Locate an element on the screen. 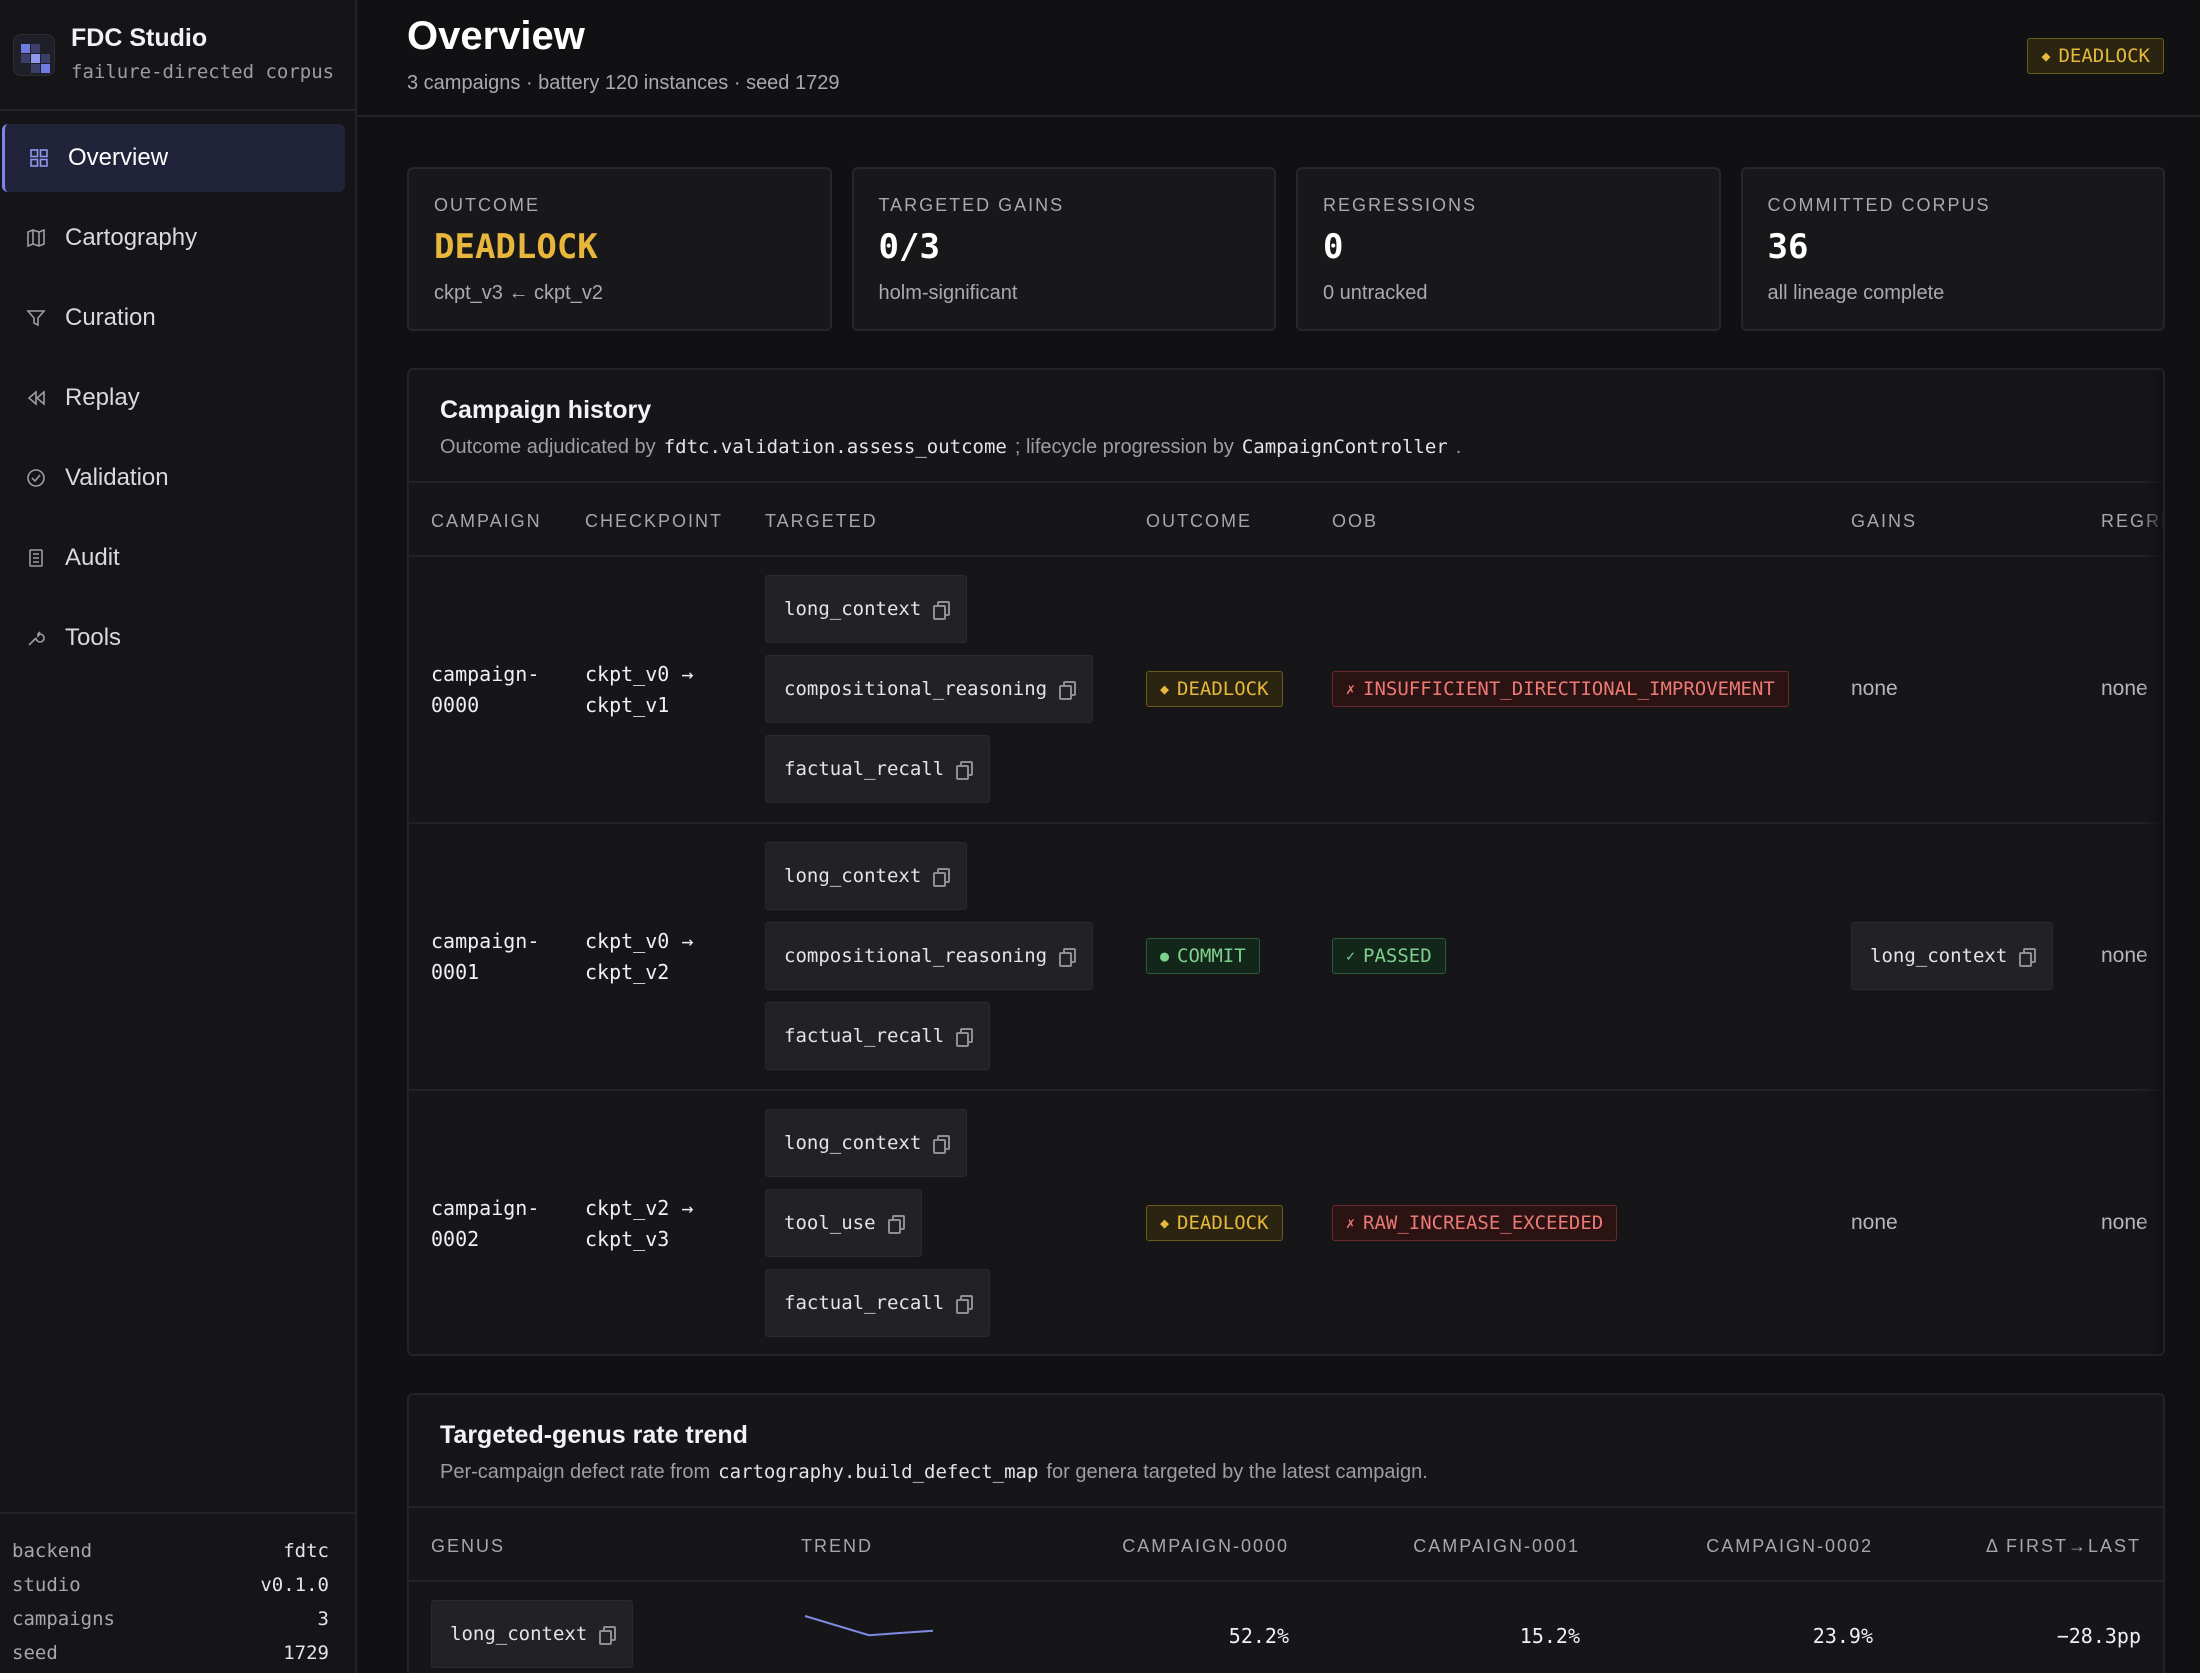  rewind-icon is located at coordinates (36, 398).